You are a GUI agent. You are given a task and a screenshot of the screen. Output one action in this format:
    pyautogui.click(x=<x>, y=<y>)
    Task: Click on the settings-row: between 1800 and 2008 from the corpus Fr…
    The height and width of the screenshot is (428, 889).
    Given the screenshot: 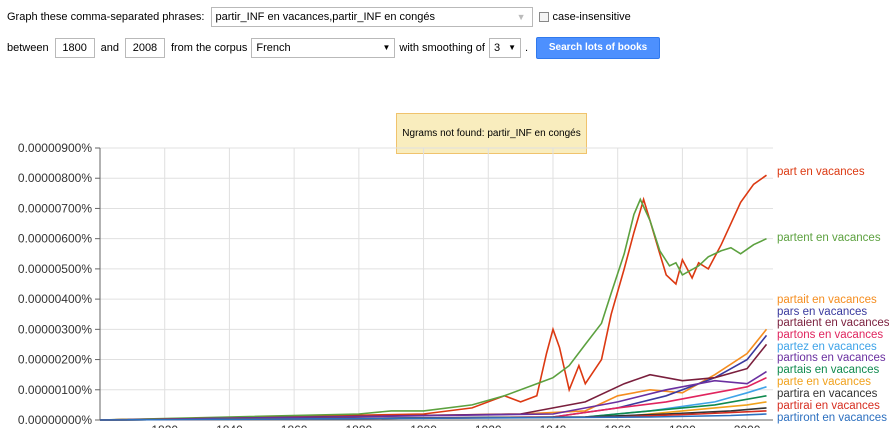 What is the action you would take?
    pyautogui.click(x=334, y=48)
    